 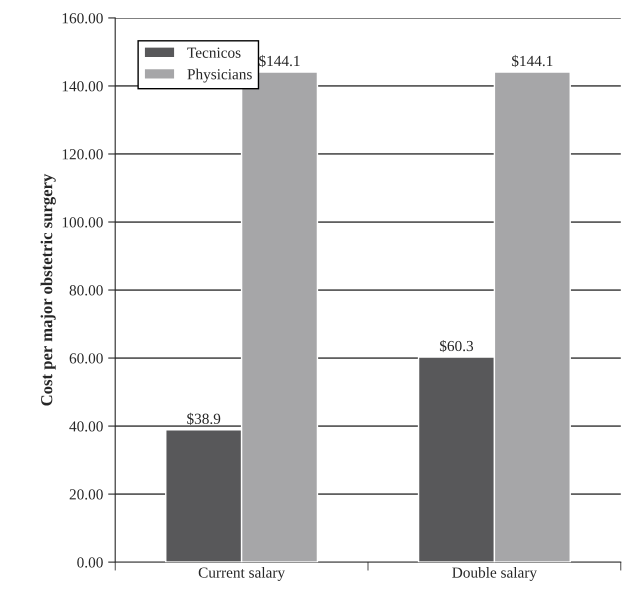 What do you see at coordinates (86, 358) in the screenshot?
I see `y-tick-label: 60.00` at bounding box center [86, 358].